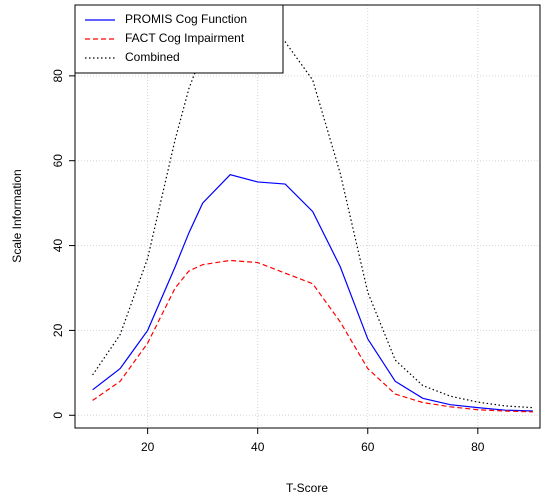 The height and width of the screenshot is (497, 542). Describe the element at coordinates (17, 215) in the screenshot. I see `y-axis-label: Scale Information` at that location.